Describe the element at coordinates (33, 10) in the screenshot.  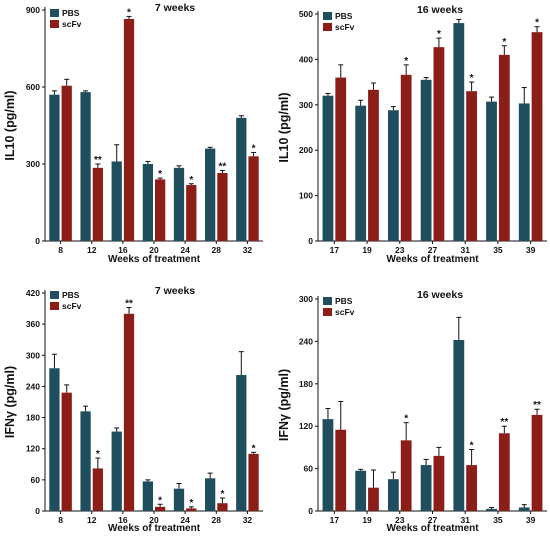
I see `y-tick-label: 900` at that location.